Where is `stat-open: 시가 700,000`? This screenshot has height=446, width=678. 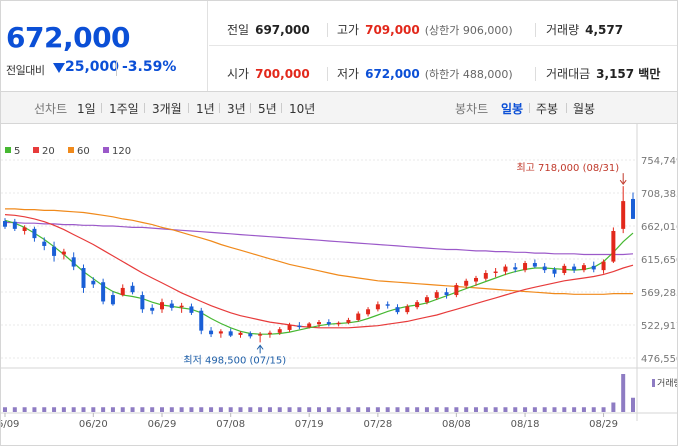
stat-open: 시가 700,000 is located at coordinates (268, 73).